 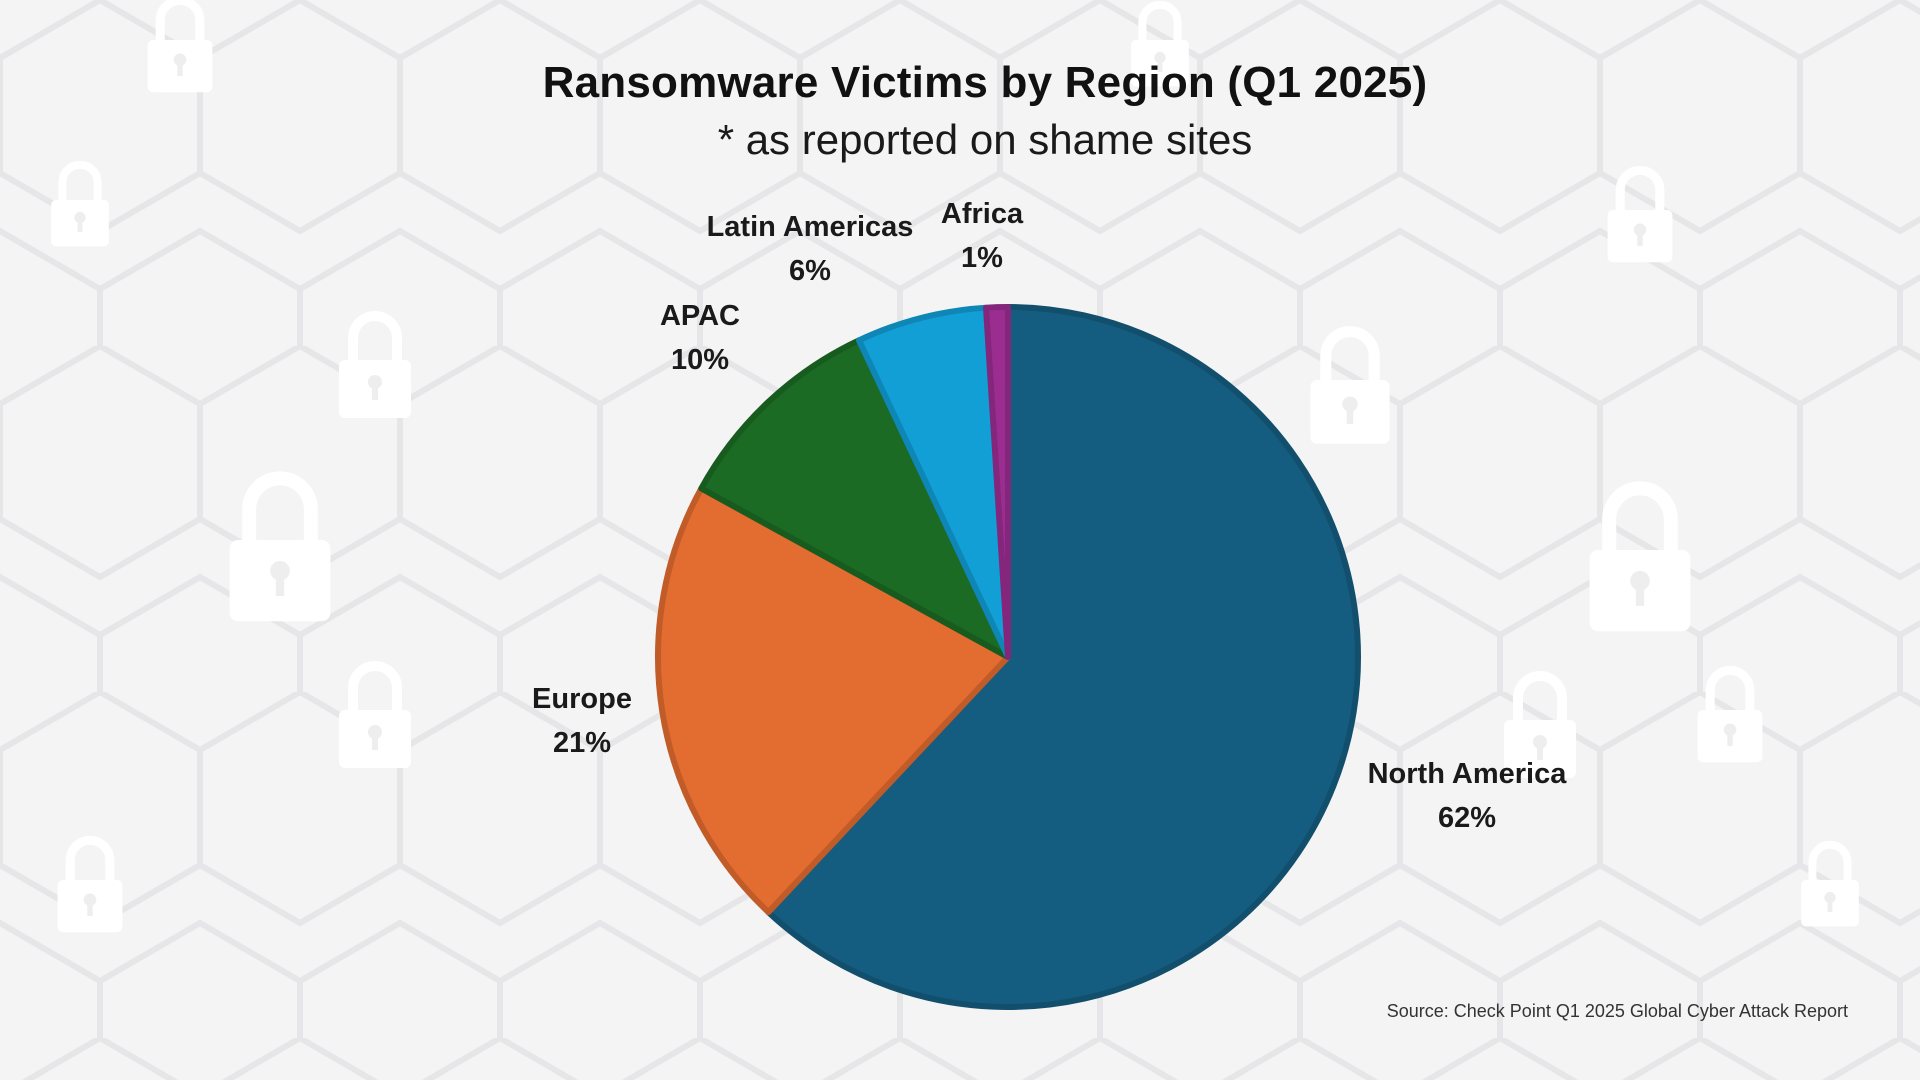 What do you see at coordinates (810, 271) in the screenshot?
I see `slice-label-value: 6%` at bounding box center [810, 271].